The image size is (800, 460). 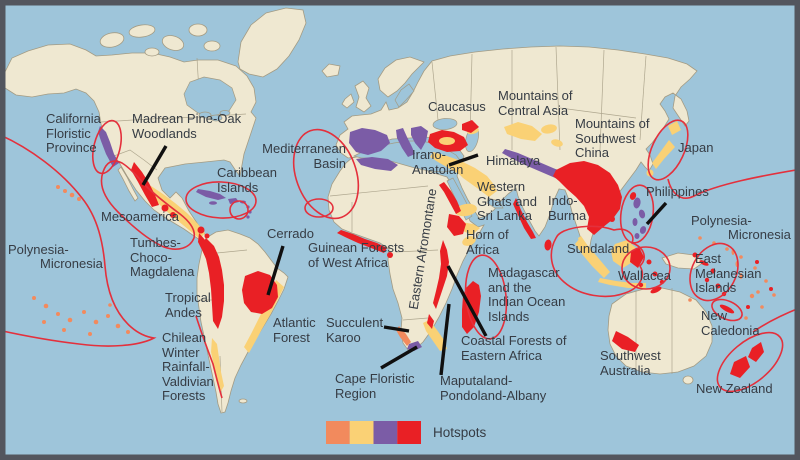 I want to click on outline-caribbean, so click(x=221, y=200).